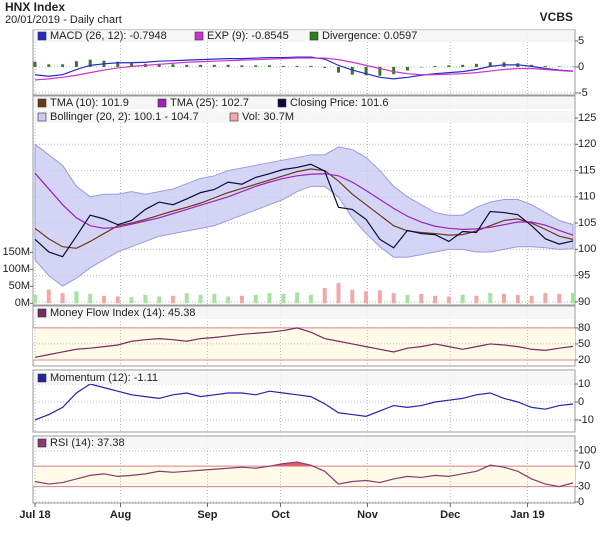 The image size is (604, 533). I want to click on brand: VCBS, so click(556, 17).